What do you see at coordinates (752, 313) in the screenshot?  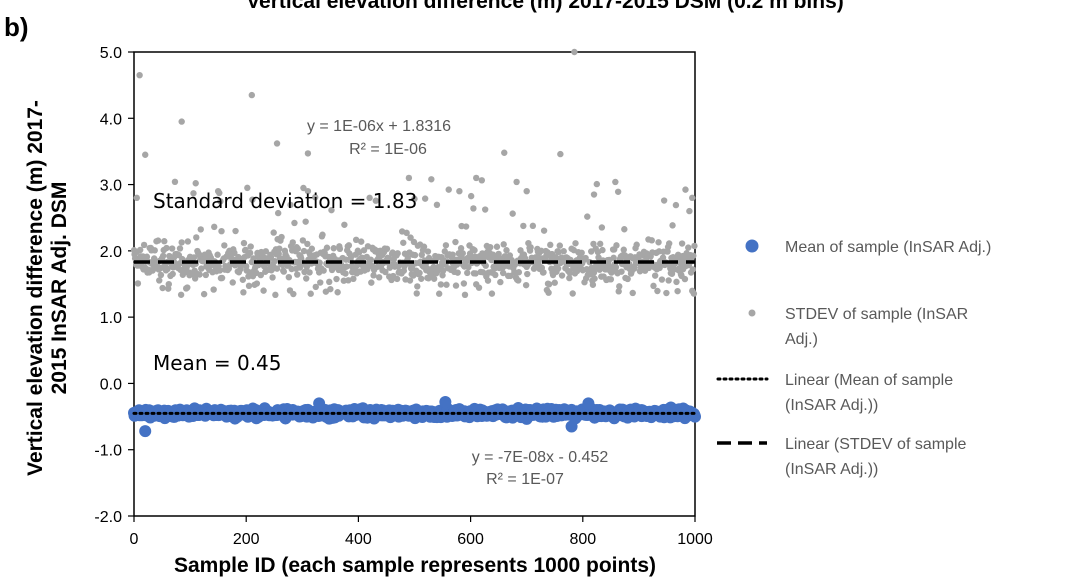 I see `legend-symbol-stdev` at bounding box center [752, 313].